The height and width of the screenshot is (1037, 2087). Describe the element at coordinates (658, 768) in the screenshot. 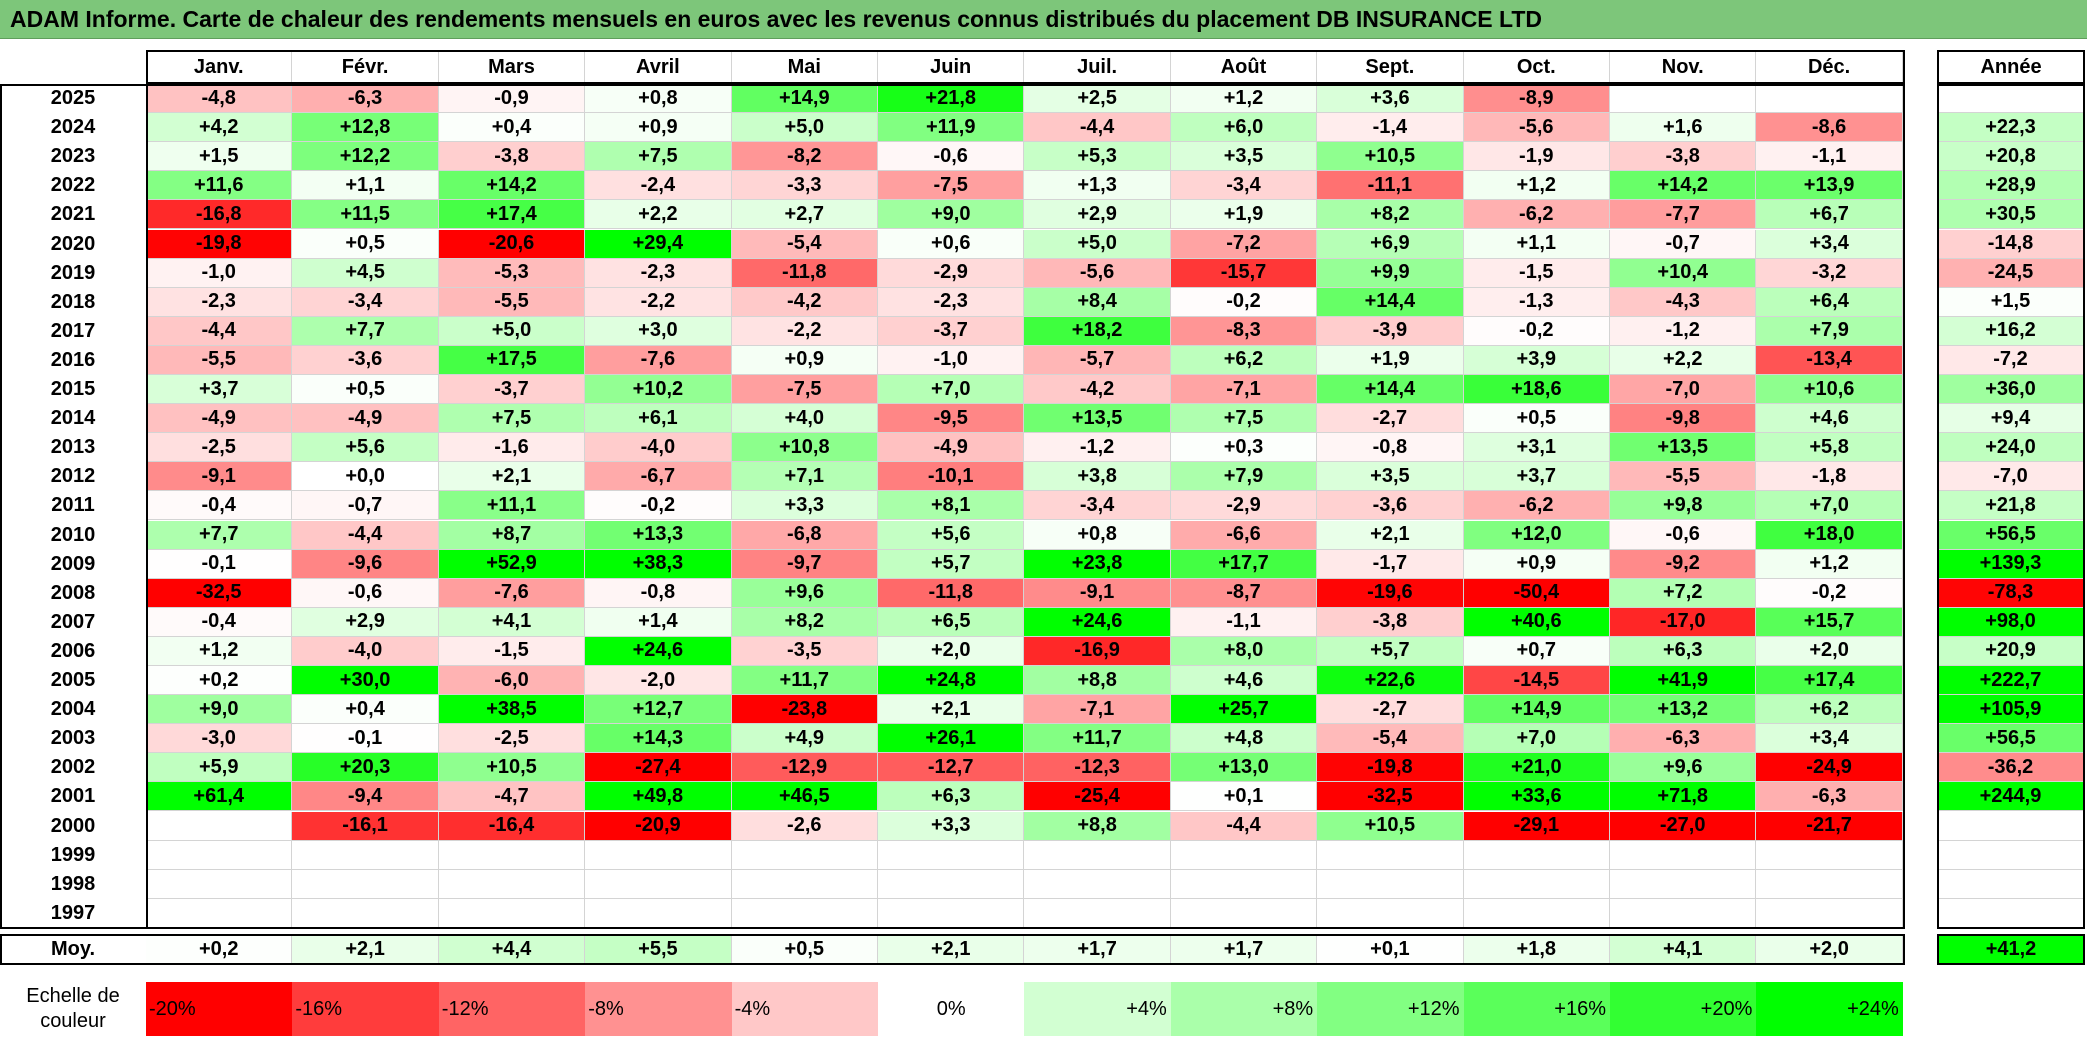

I see `heatmap-cell: -27,4` at that location.